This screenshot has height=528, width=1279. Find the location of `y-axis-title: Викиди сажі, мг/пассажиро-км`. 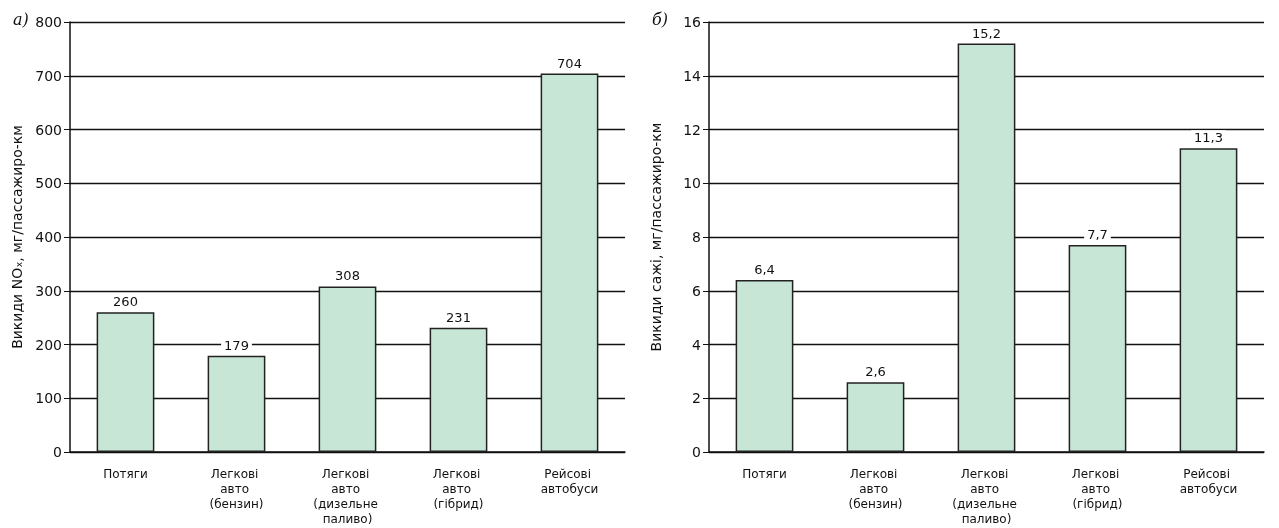

y-axis-title: Викиди сажі, мг/пассажиро-км is located at coordinates (656, 237).